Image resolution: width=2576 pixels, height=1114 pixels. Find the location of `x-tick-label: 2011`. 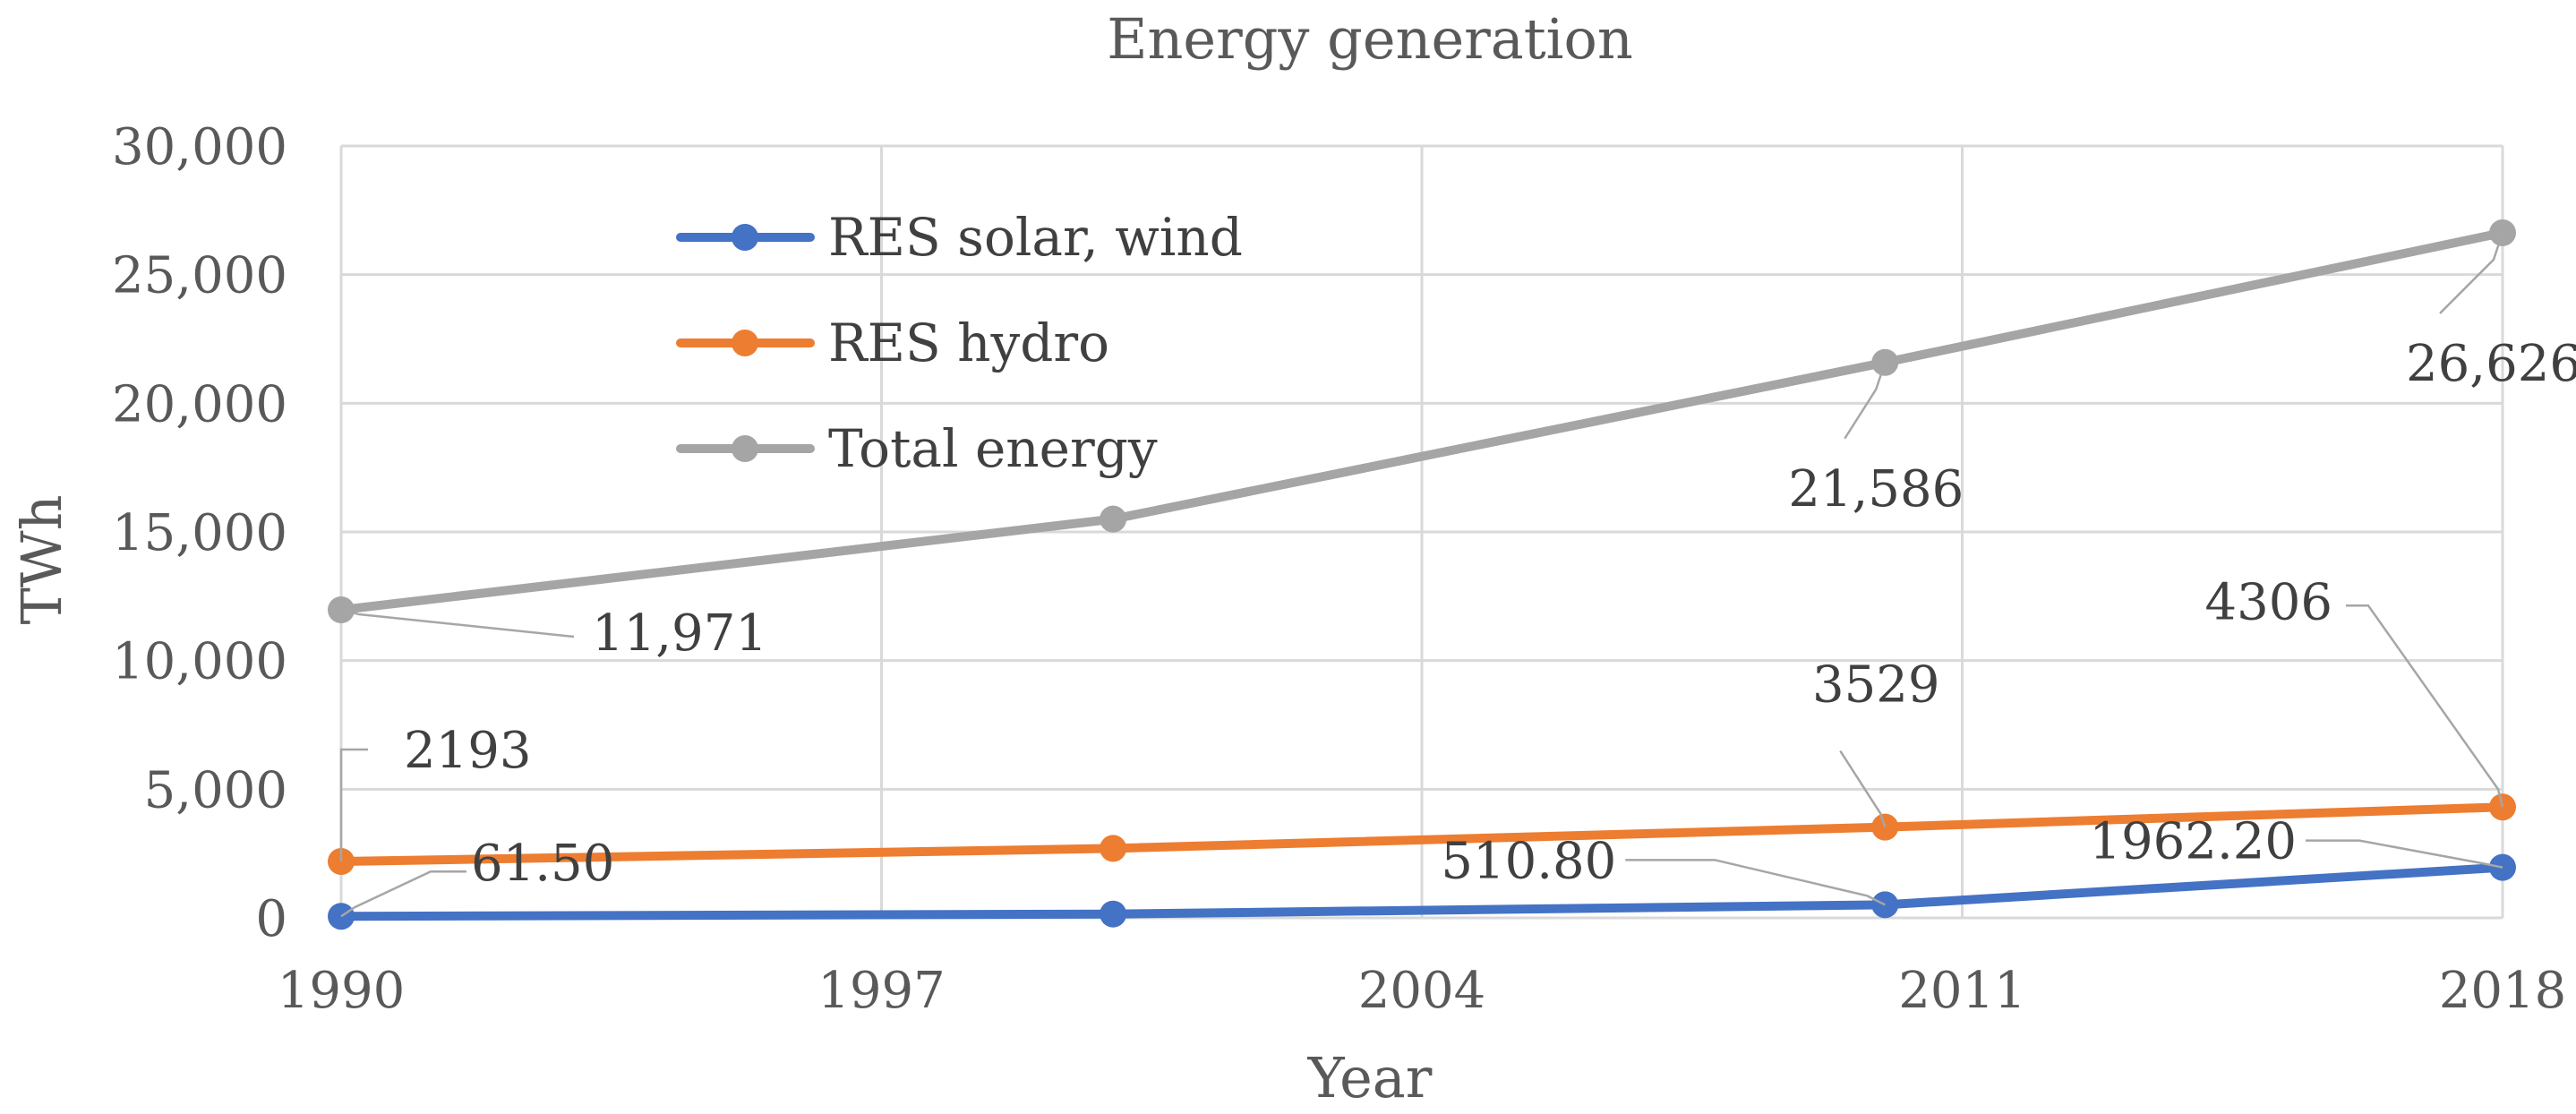

x-tick-label: 2011 is located at coordinates (1962, 991).